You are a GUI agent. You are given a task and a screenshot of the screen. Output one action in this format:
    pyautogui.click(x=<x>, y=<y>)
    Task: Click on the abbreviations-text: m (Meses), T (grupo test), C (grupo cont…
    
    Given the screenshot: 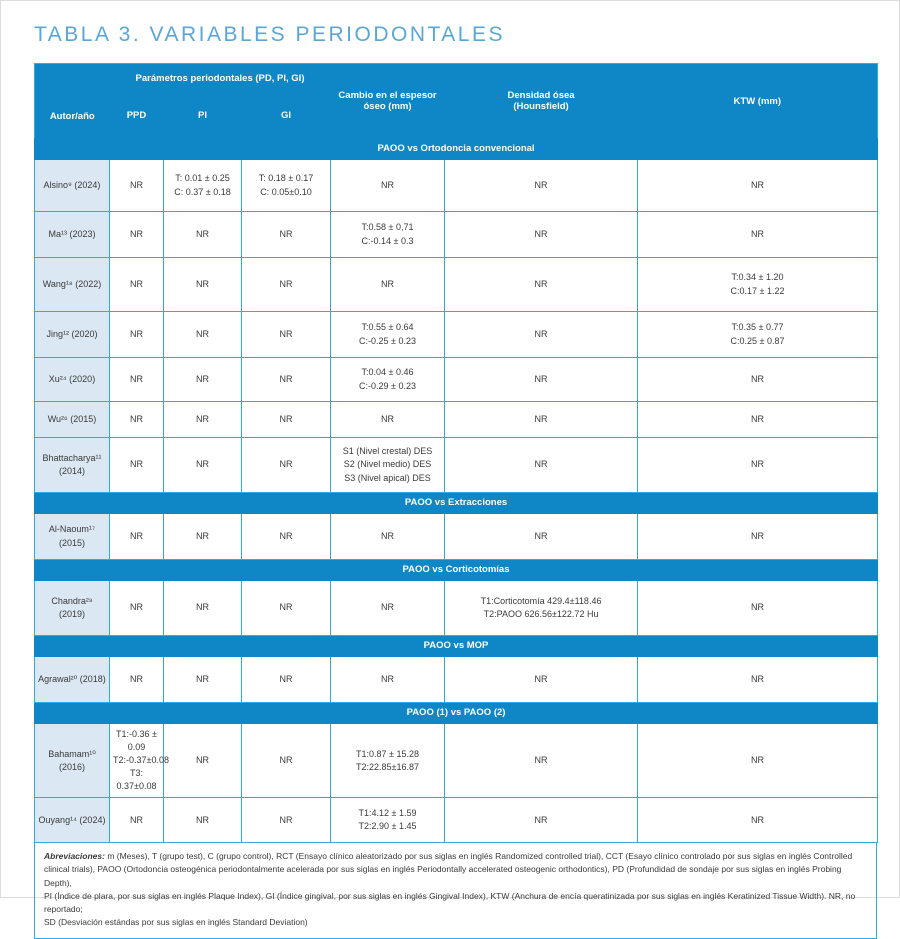 What is the action you would take?
    pyautogui.click(x=450, y=889)
    